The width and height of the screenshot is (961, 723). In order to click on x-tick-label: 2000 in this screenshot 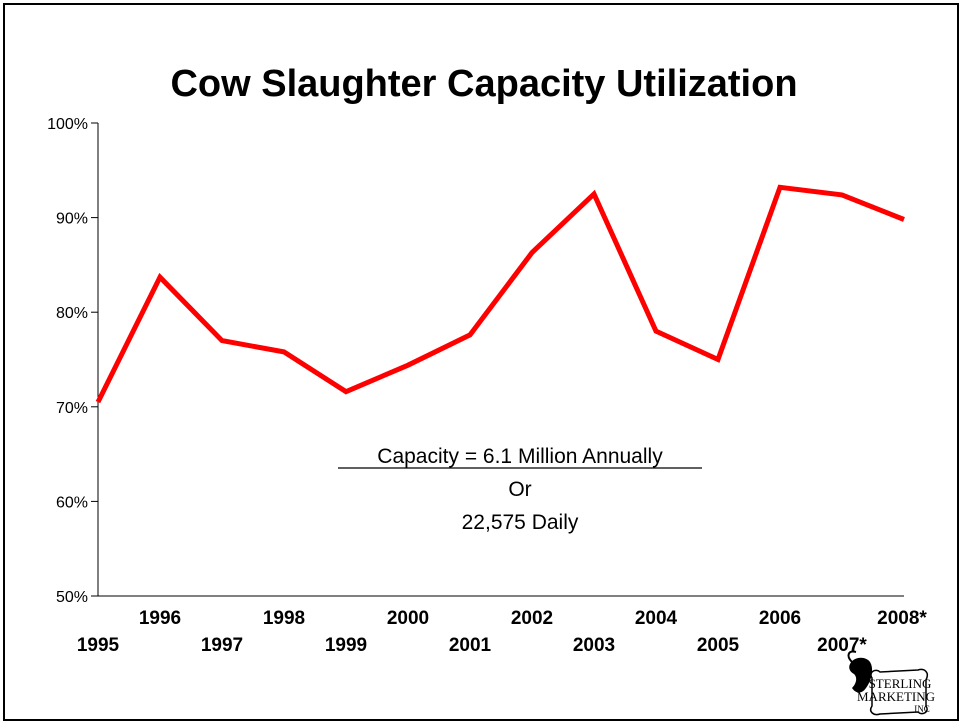, I will do `click(408, 618)`.